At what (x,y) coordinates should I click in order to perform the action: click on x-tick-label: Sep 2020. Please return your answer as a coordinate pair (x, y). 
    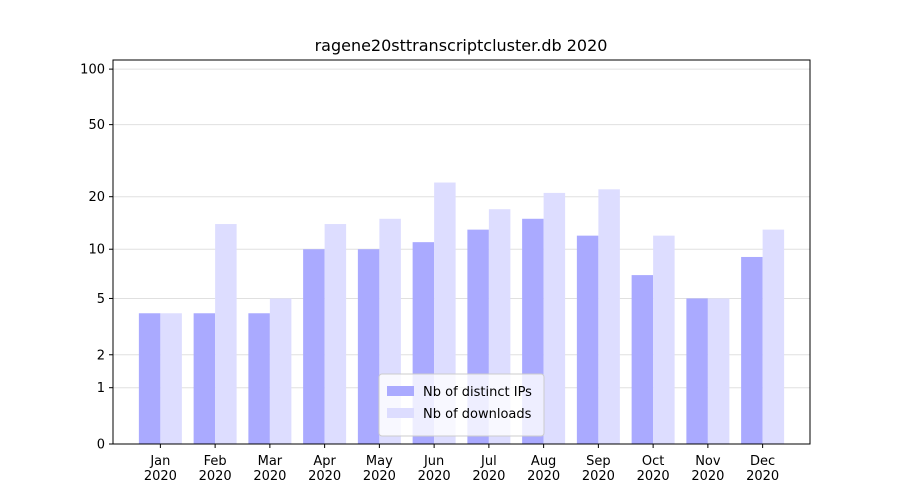
    Looking at the image, I should click on (598, 469).